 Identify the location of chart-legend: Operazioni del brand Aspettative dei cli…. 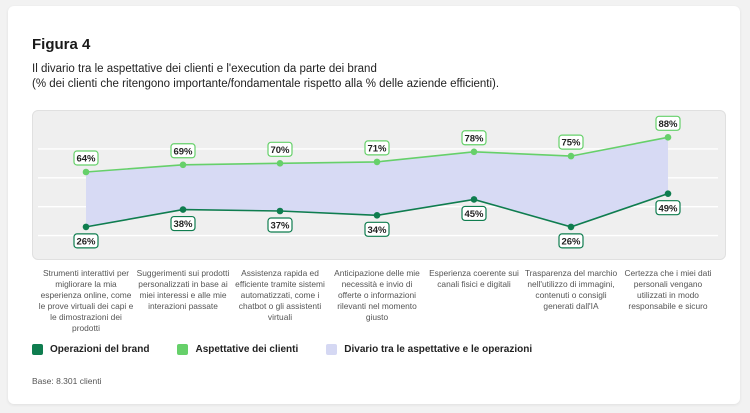
(282, 349).